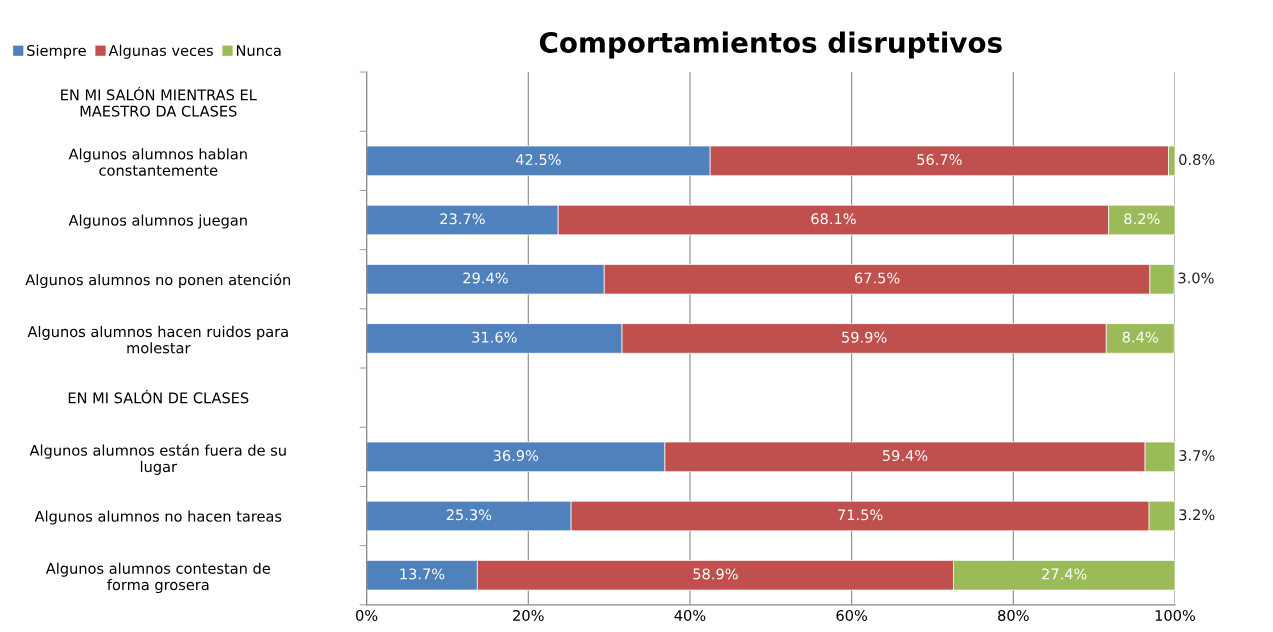 Image resolution: width=1273 pixels, height=632 pixels. What do you see at coordinates (833, 219) in the screenshot?
I see `data-label: 68.1%` at bounding box center [833, 219].